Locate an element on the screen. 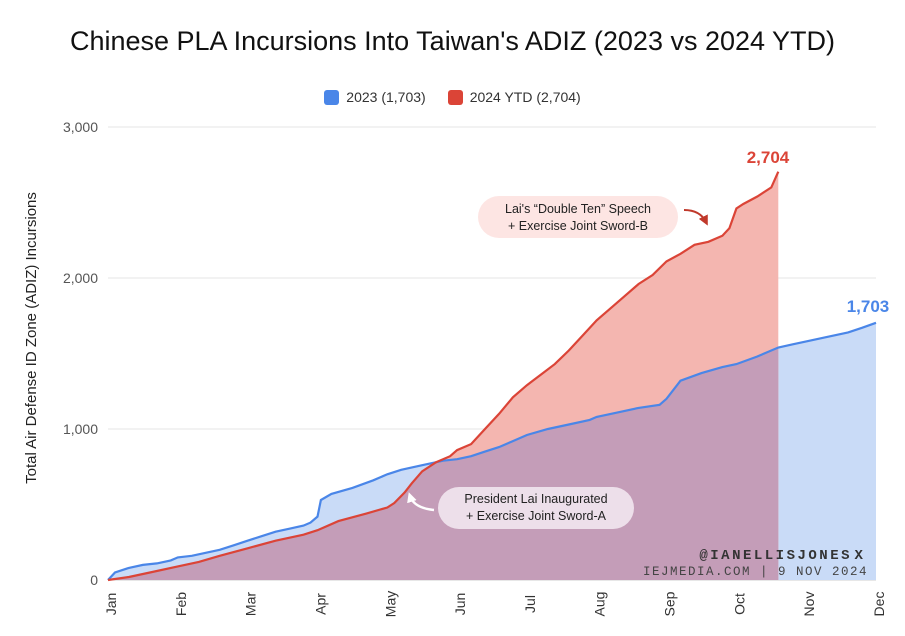  annotation-double-ten-line1: Lai's “Double Ten” Speech is located at coordinates (578, 209).